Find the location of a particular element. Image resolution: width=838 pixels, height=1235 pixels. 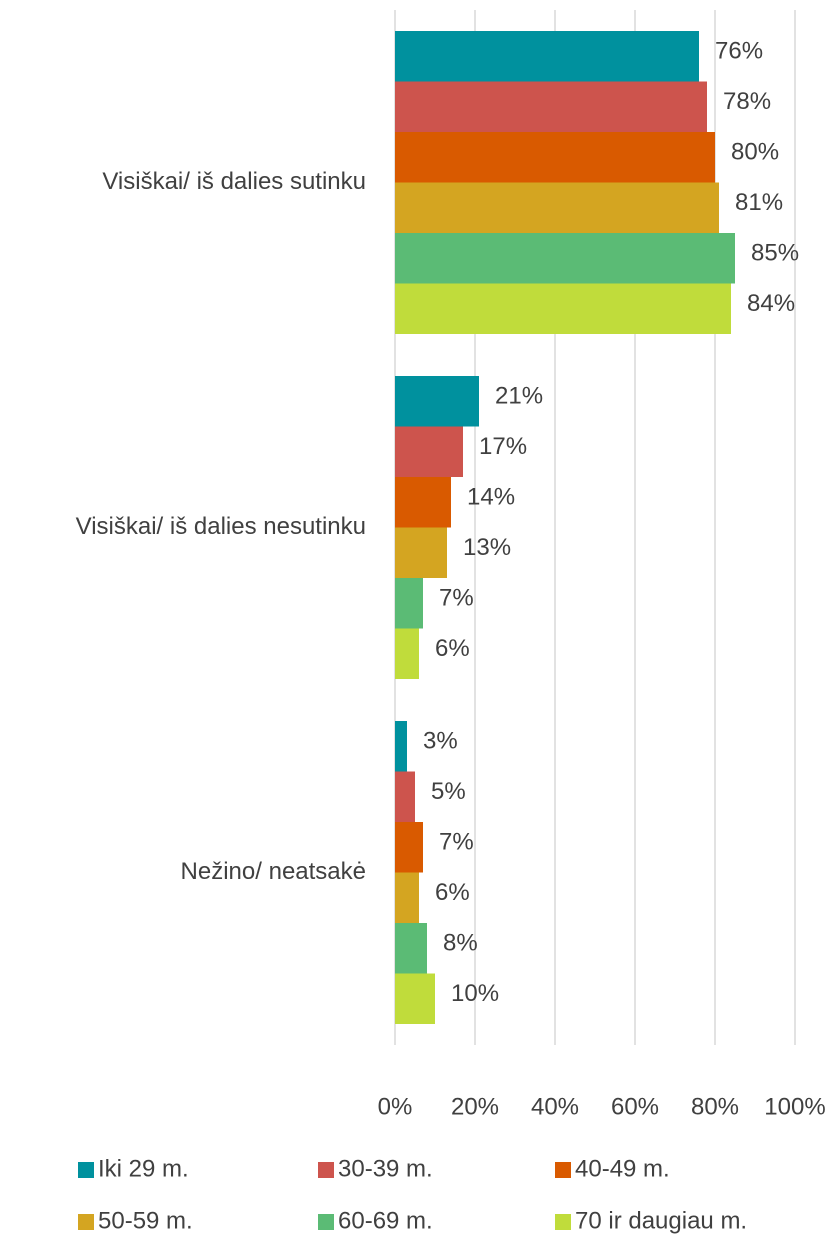

data-label: 8% is located at coordinates (460, 943).